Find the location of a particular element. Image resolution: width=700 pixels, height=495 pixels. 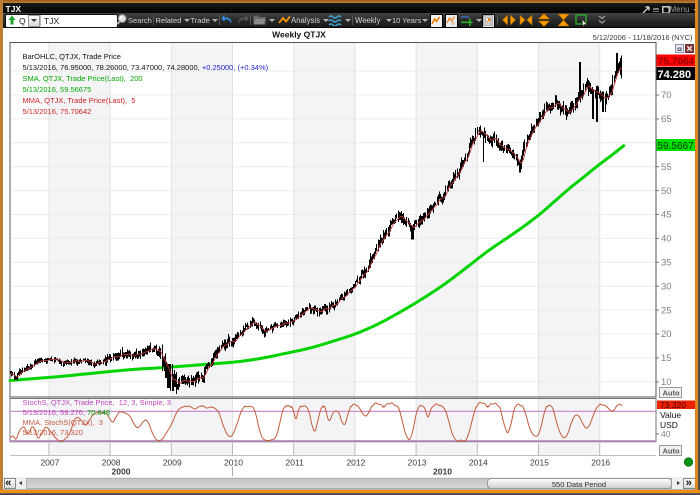

svg-text: 5/13/2016, 59.56675 is located at coordinates (57, 89).